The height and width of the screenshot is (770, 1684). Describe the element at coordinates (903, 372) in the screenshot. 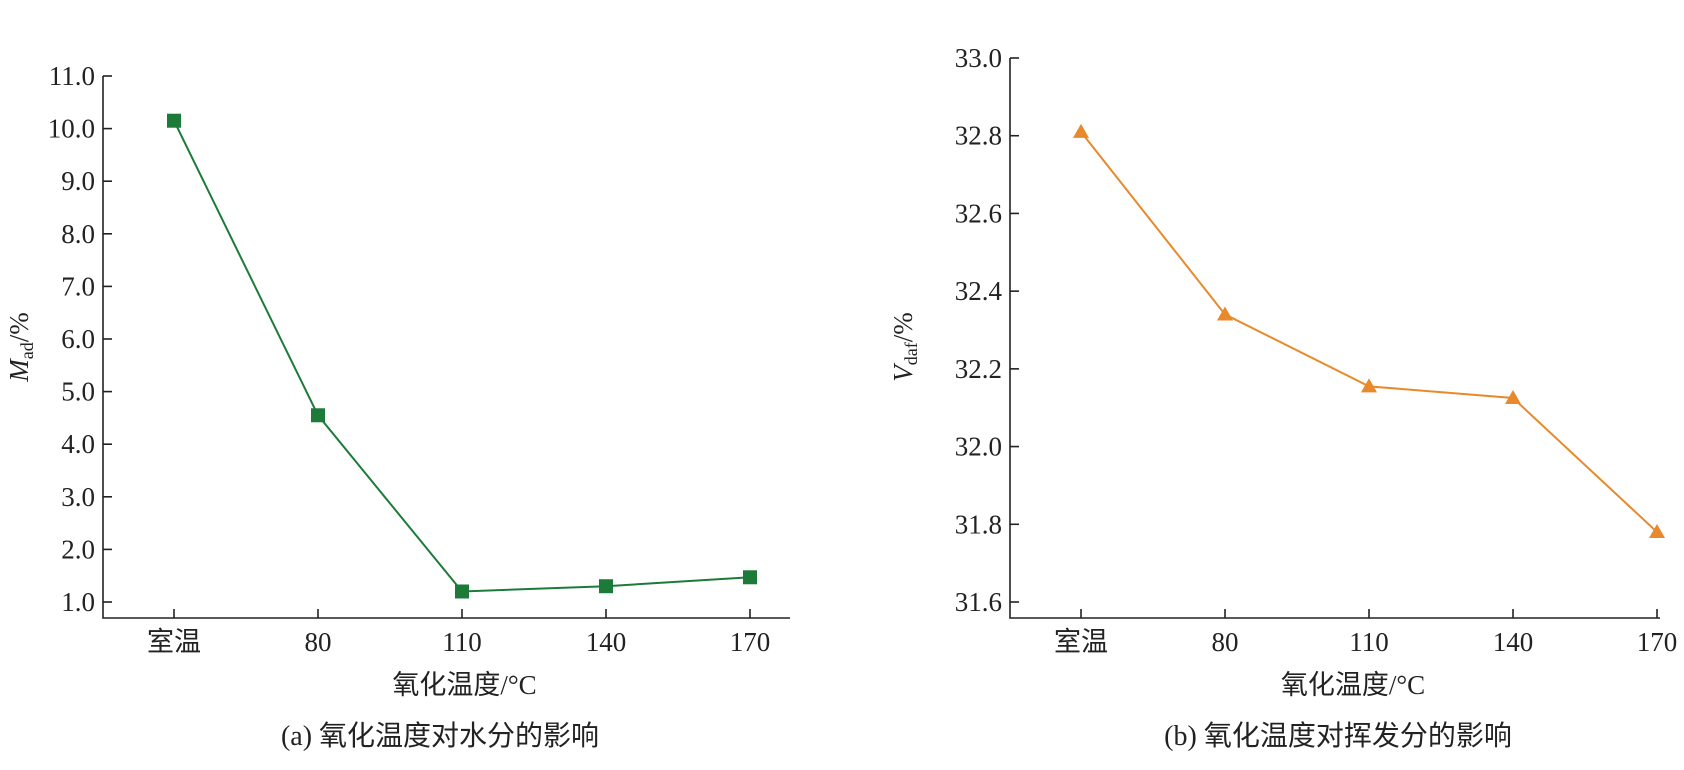

I see `y-axis-title-main: V` at that location.